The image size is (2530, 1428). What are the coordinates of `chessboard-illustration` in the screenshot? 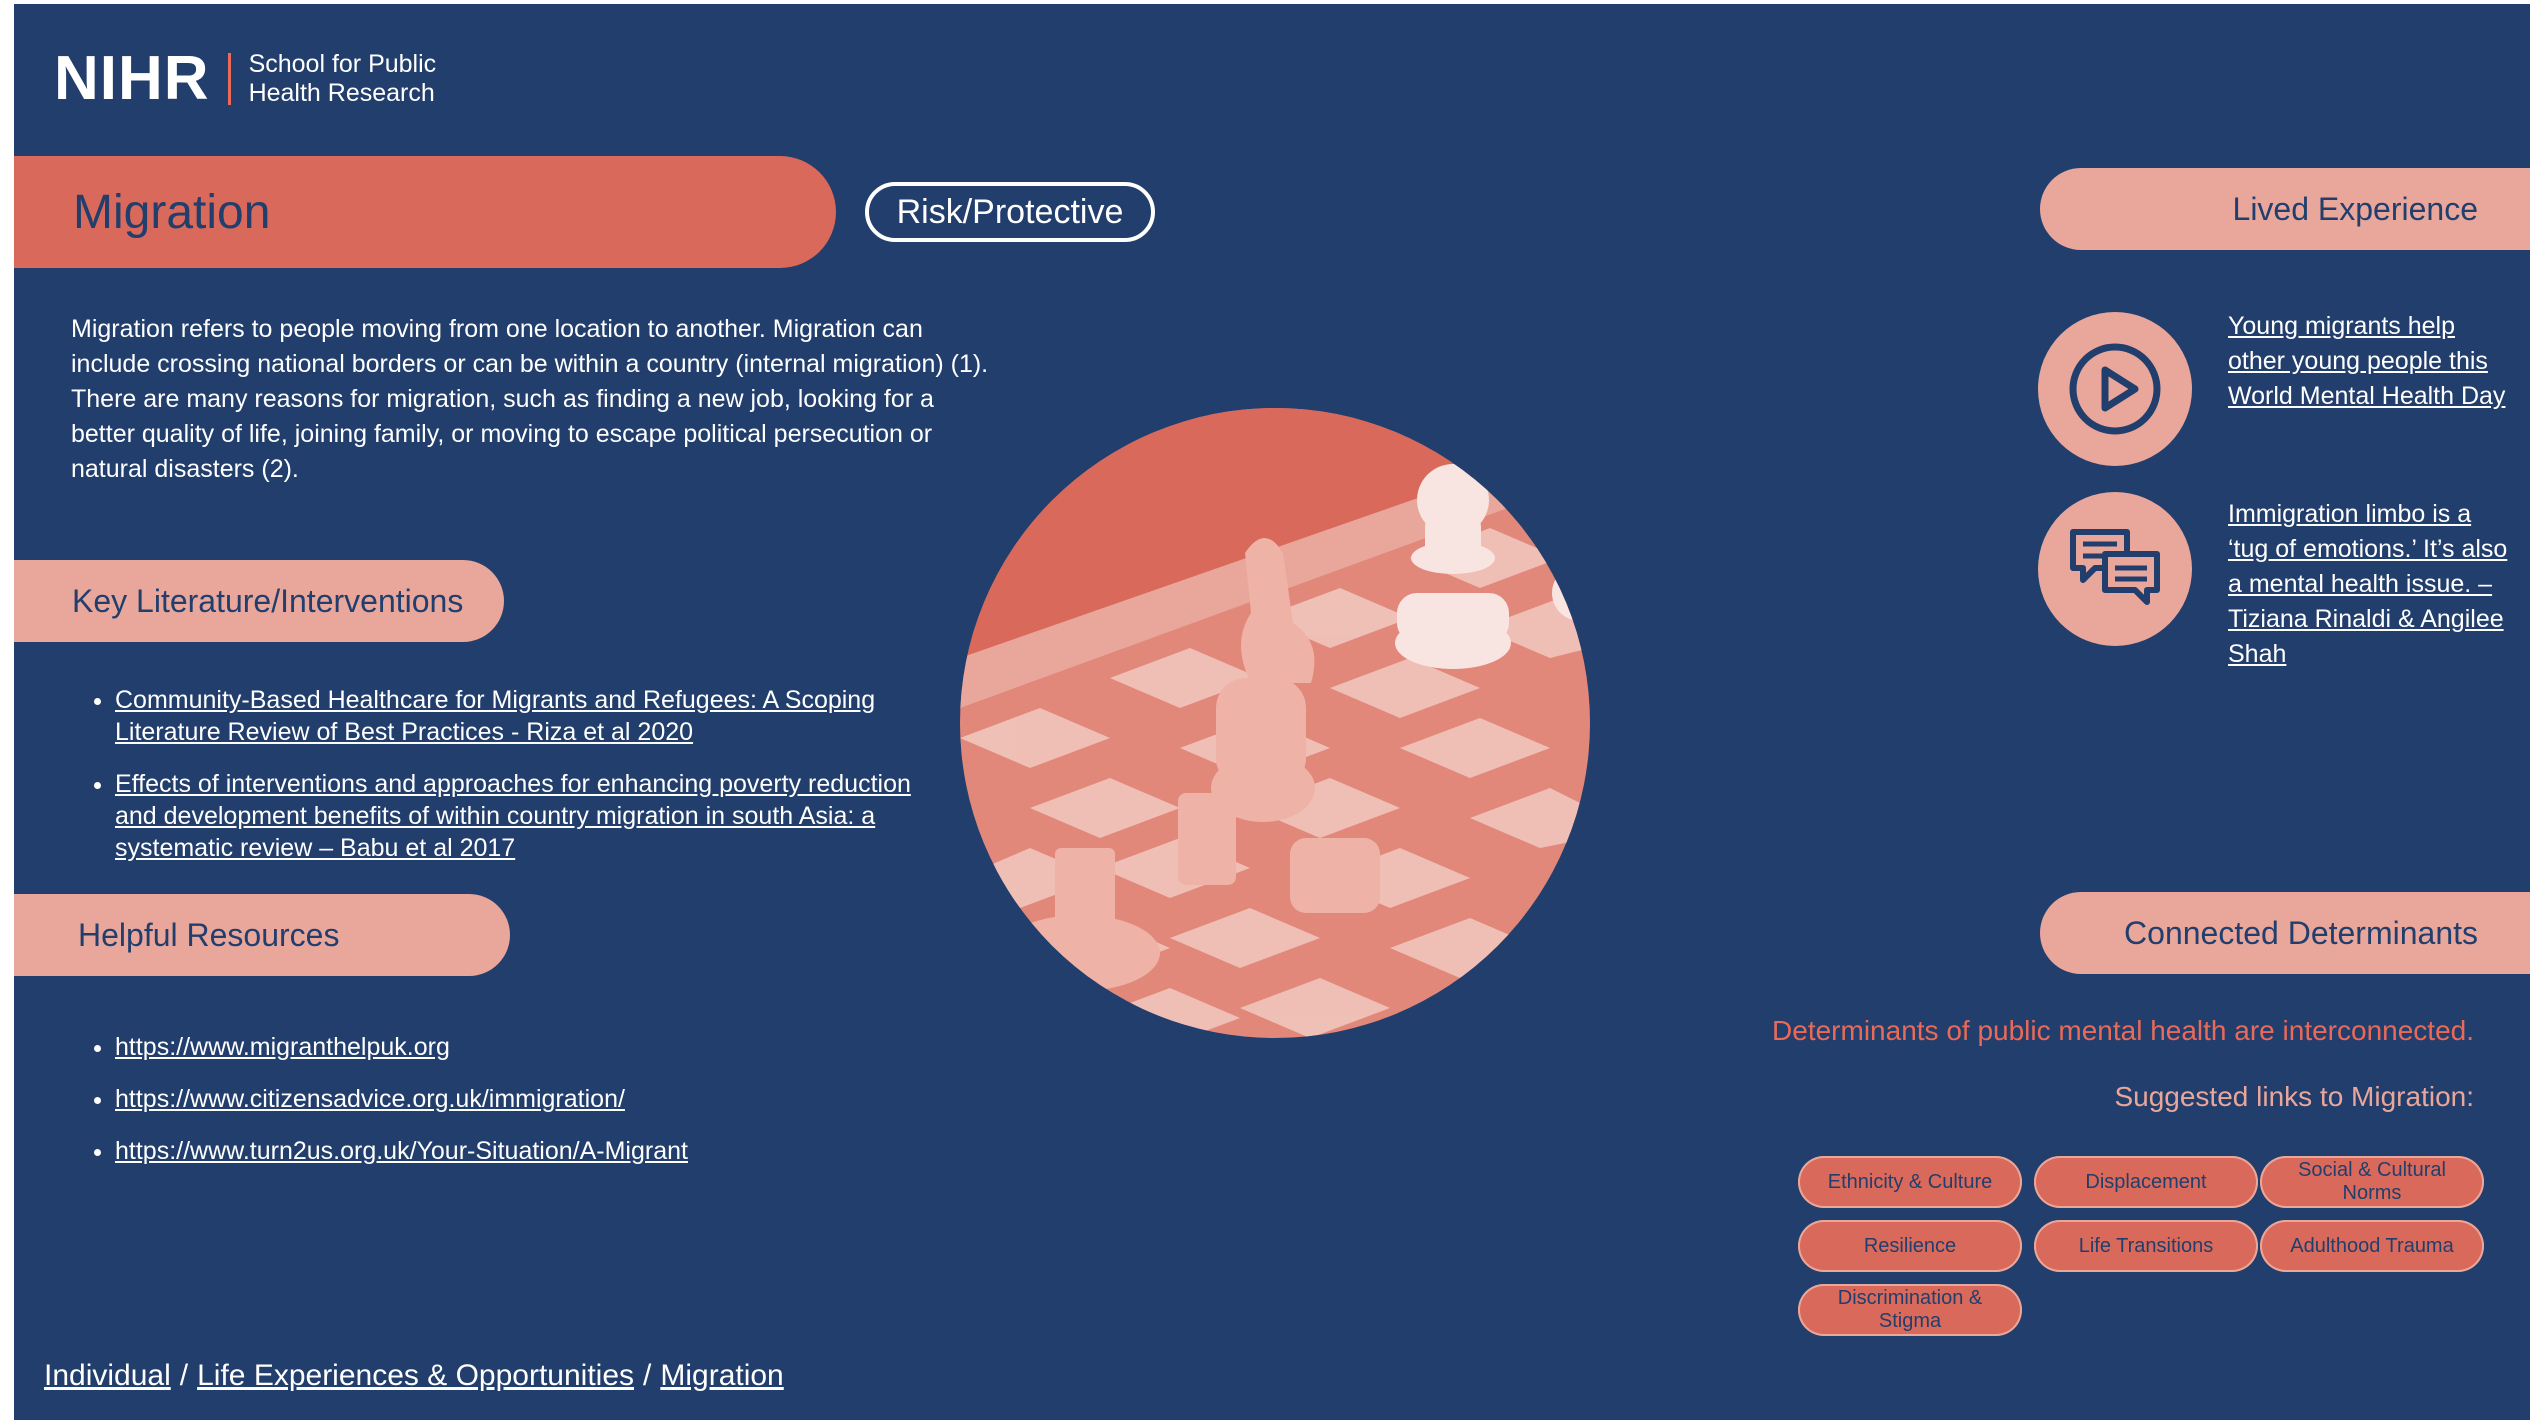 It's located at (1275, 723).